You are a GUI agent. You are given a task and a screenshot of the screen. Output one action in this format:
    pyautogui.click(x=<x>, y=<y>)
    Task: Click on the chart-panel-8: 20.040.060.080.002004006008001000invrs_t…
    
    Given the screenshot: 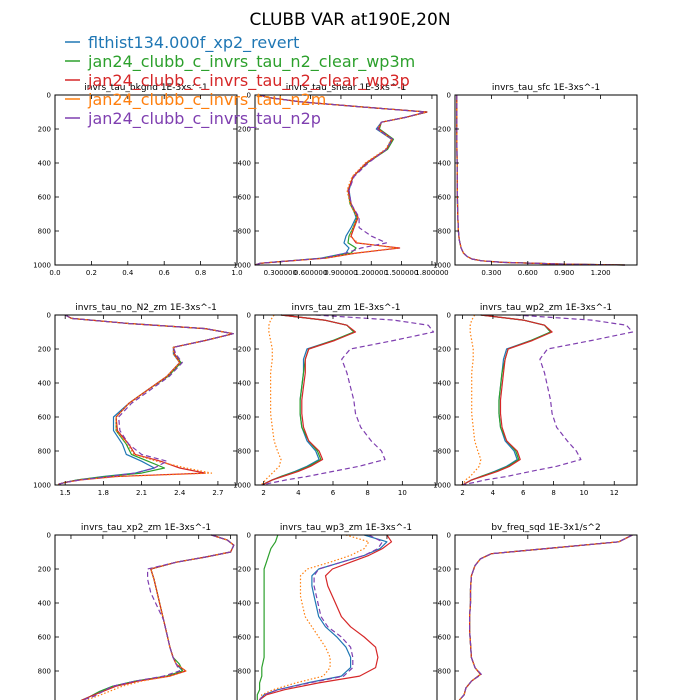 What is the action you would take?
    pyautogui.click(x=338, y=611)
    